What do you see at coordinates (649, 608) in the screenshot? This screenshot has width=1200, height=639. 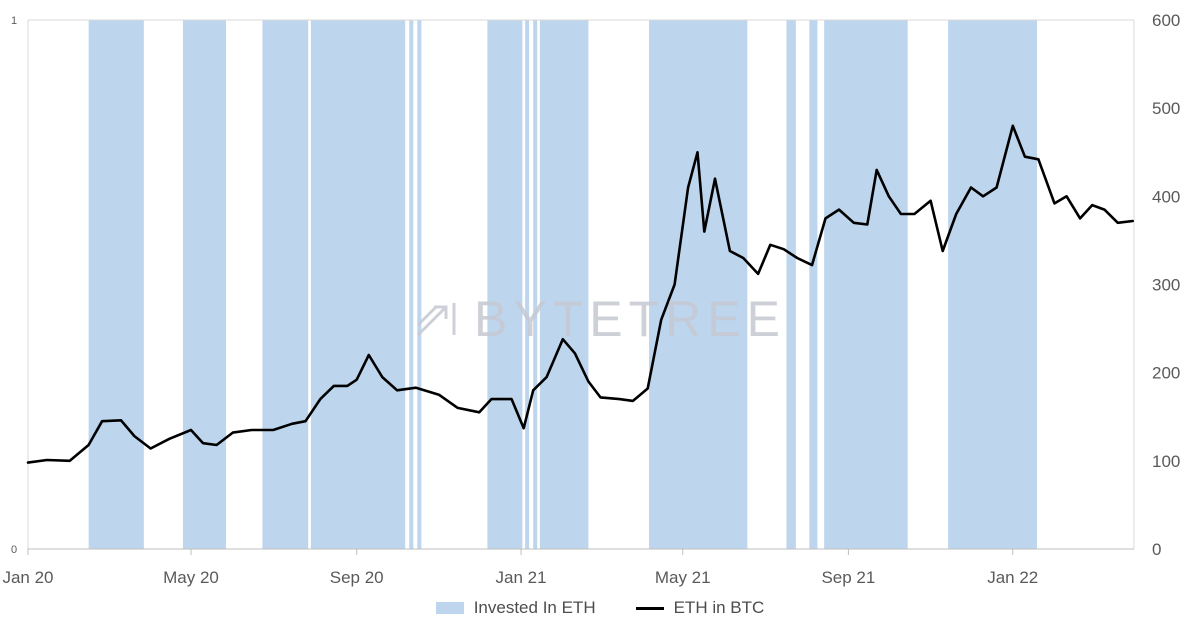 I see `legend-swatch-line` at bounding box center [649, 608].